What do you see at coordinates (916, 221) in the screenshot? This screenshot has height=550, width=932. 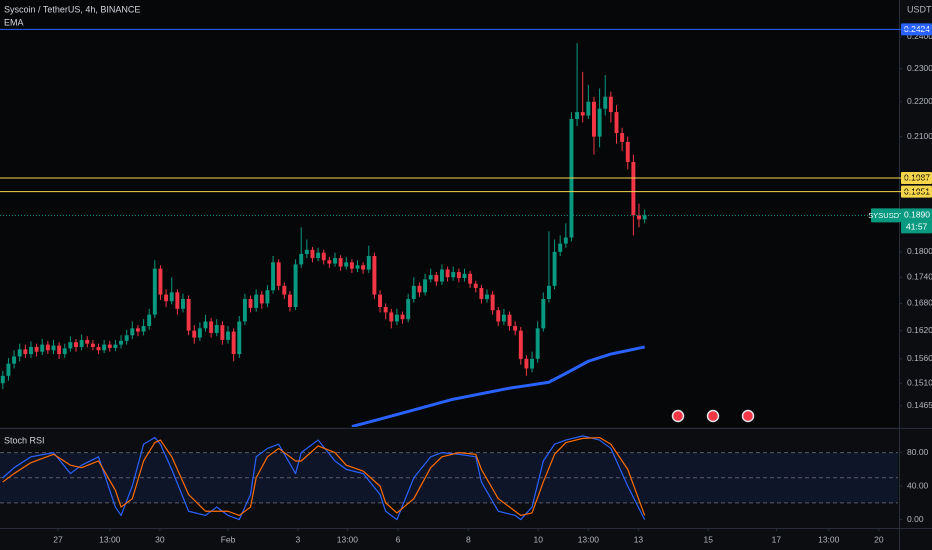 I see `price-tag` at bounding box center [916, 221].